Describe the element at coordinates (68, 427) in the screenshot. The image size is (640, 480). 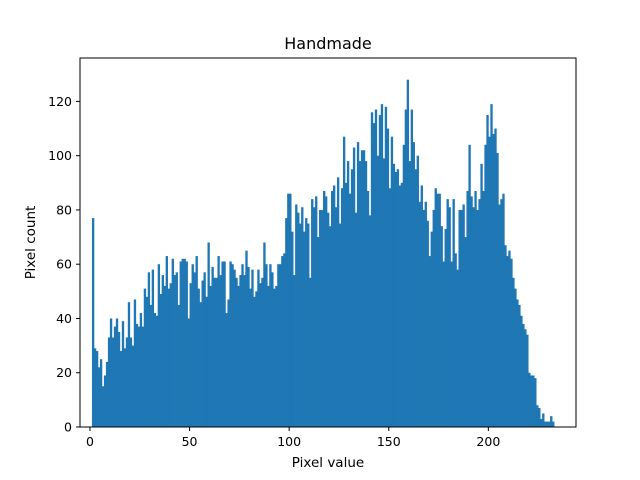
I see `y-tick-label: 0` at that location.